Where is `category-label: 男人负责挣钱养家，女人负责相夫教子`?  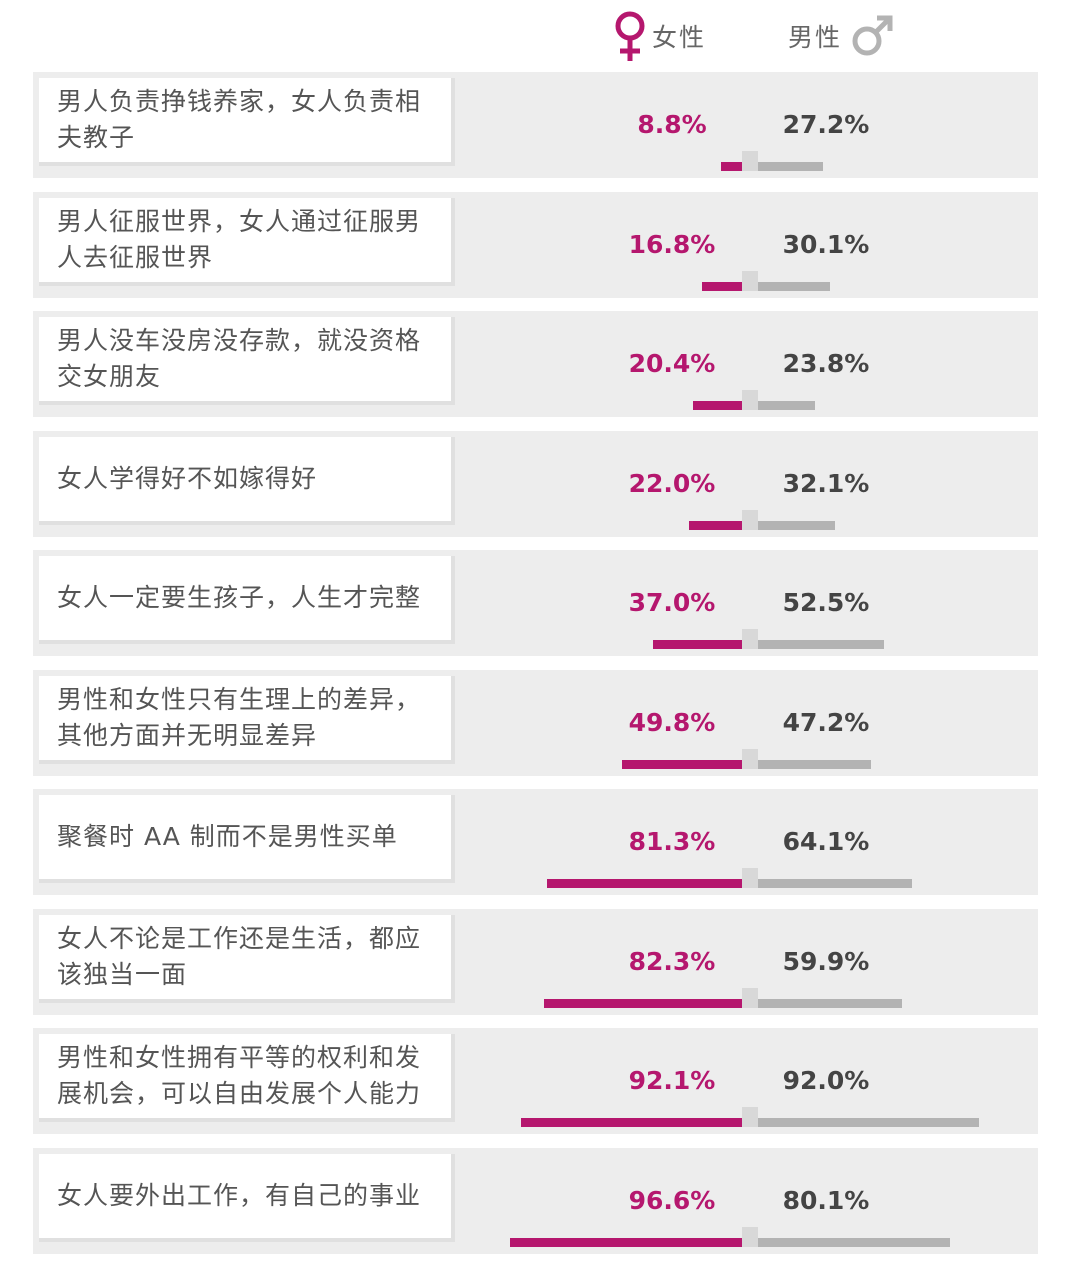
category-label: 男人负责挣钱养家，女人负责相夫教子 is located at coordinates (239, 119).